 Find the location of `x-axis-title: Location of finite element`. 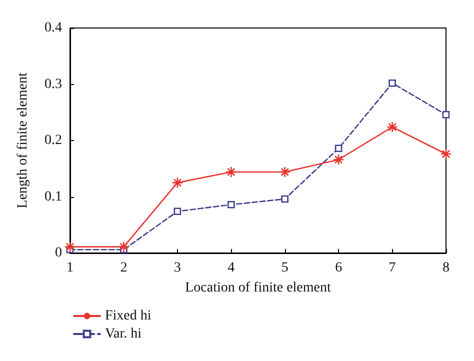

x-axis-title: Location of finite element is located at coordinates (258, 288).